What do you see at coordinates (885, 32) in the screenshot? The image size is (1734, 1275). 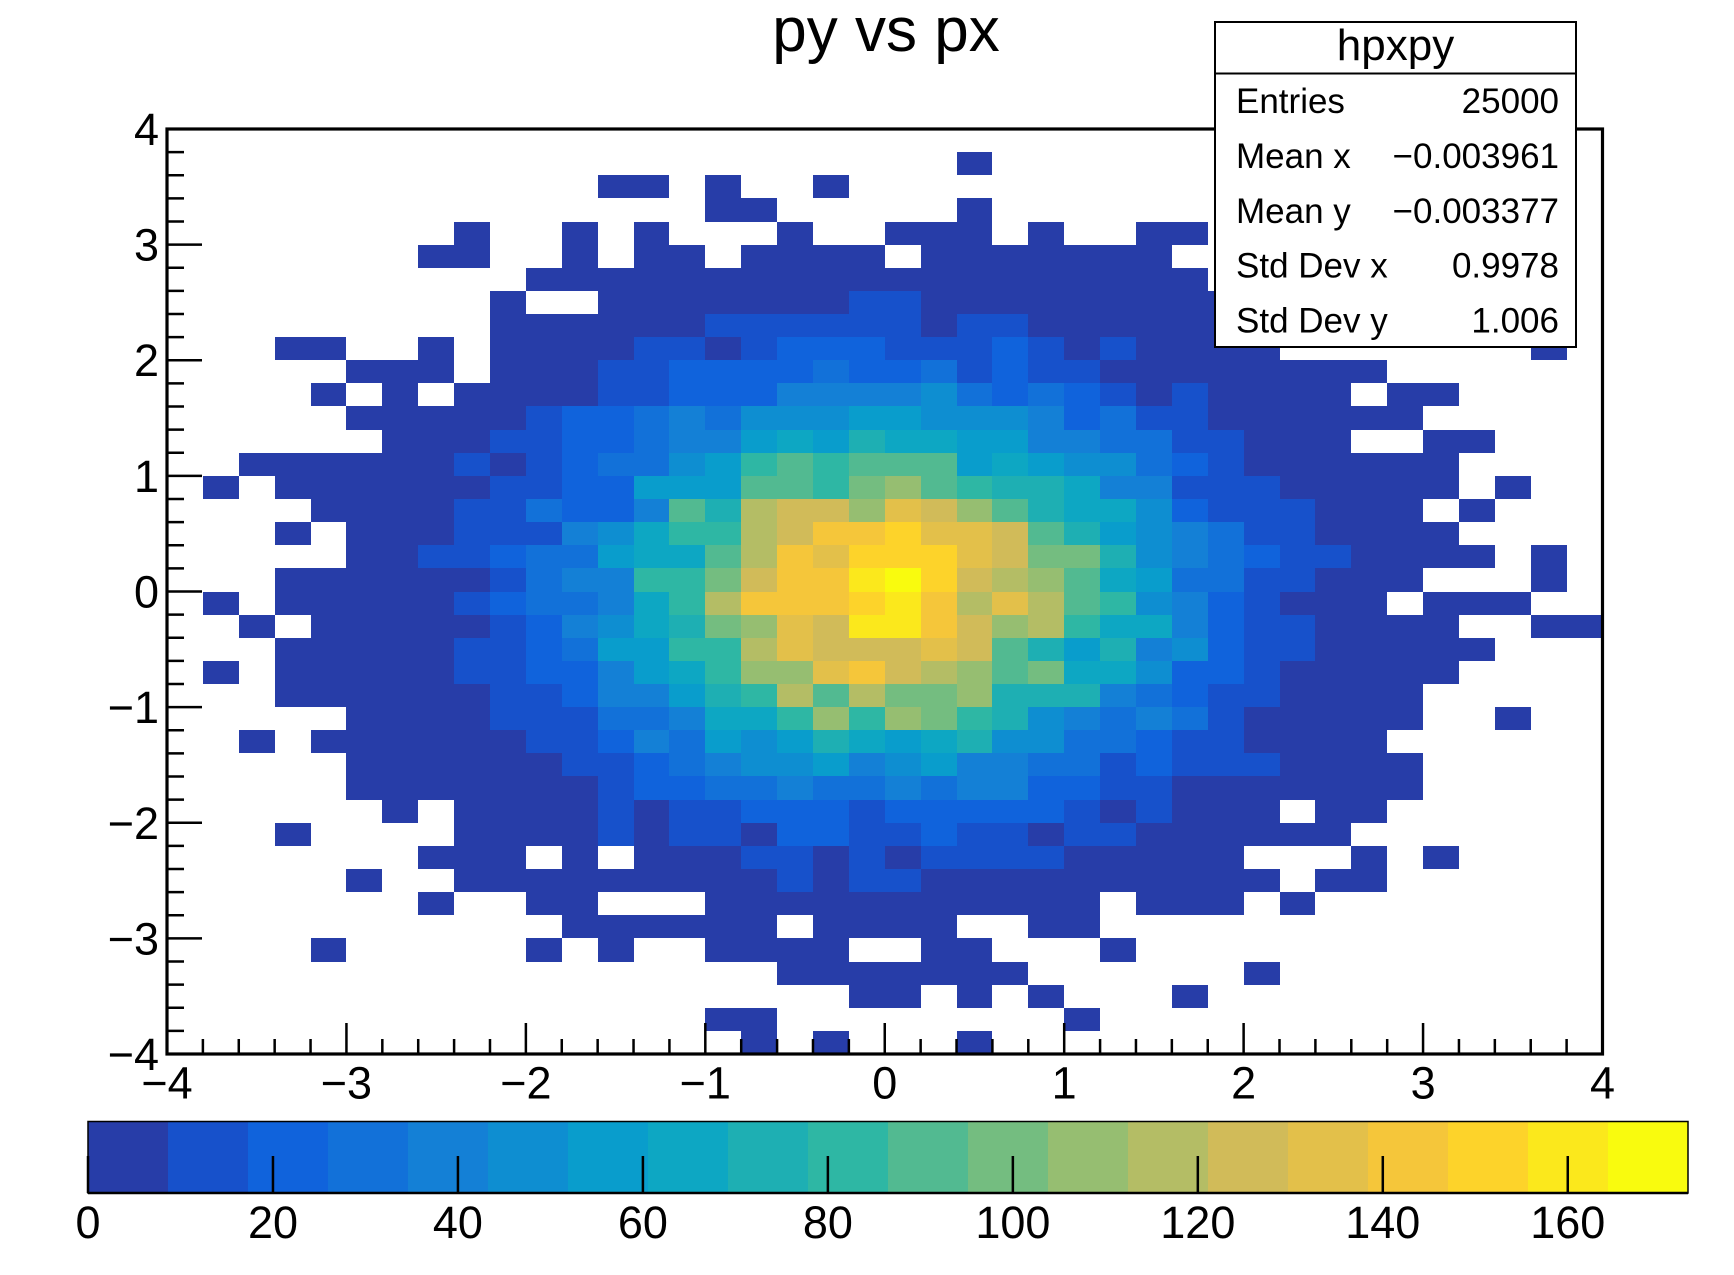 I see `svg-text: py vs px` at bounding box center [885, 32].